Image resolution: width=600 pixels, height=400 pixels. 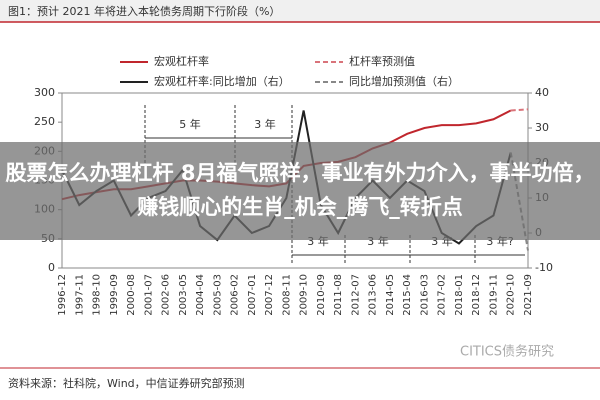 What do you see at coordinates (126, 383) in the screenshot?
I see `source: 资料来源：社科院，Wind，中信证券研究部预测` at bounding box center [126, 383].